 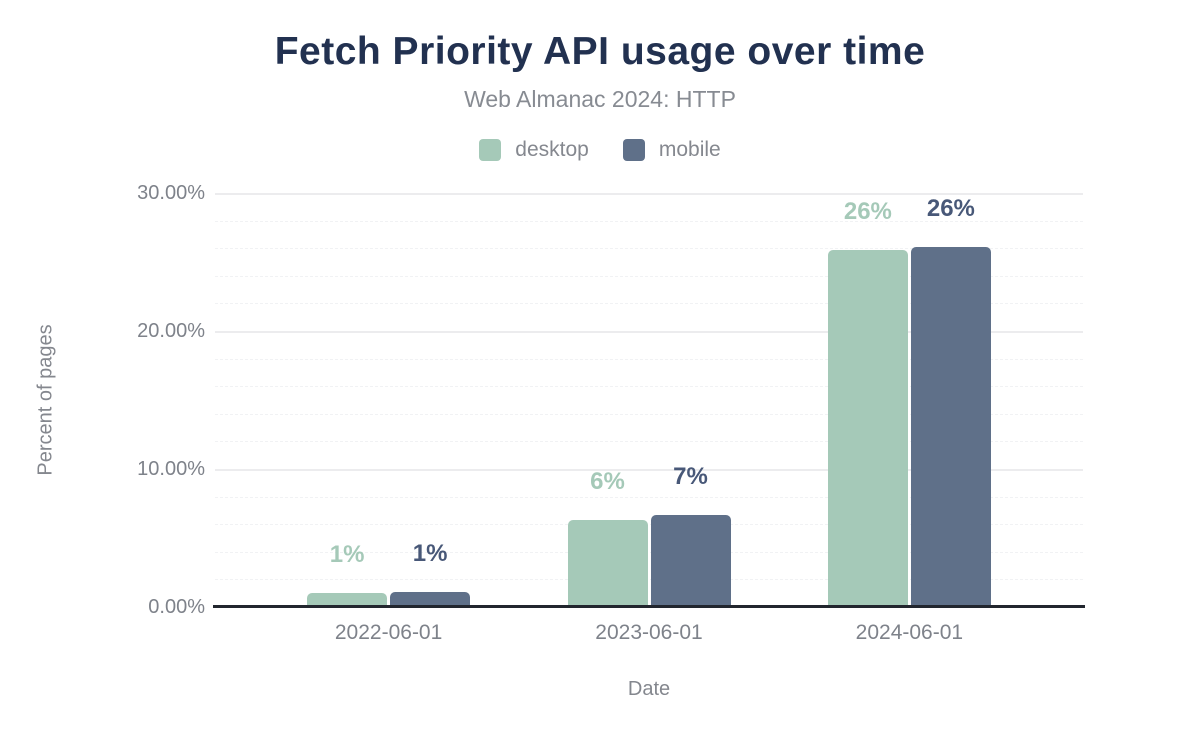 What do you see at coordinates (45, 400) in the screenshot?
I see `y-axis-title: Percent of pages` at bounding box center [45, 400].